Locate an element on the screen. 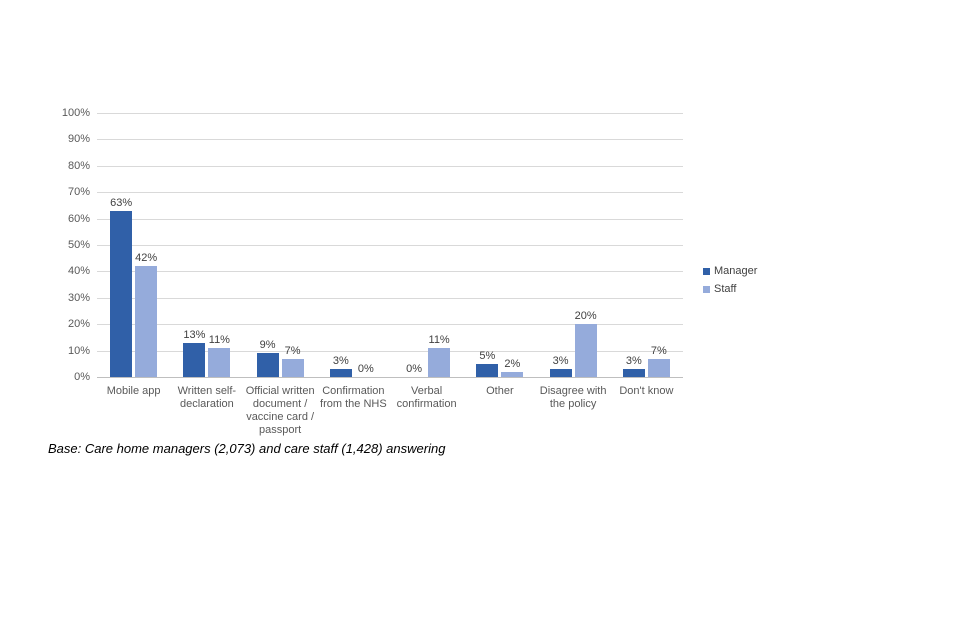 The width and height of the screenshot is (960, 640). bar-value-label: 13% is located at coordinates (194, 334).